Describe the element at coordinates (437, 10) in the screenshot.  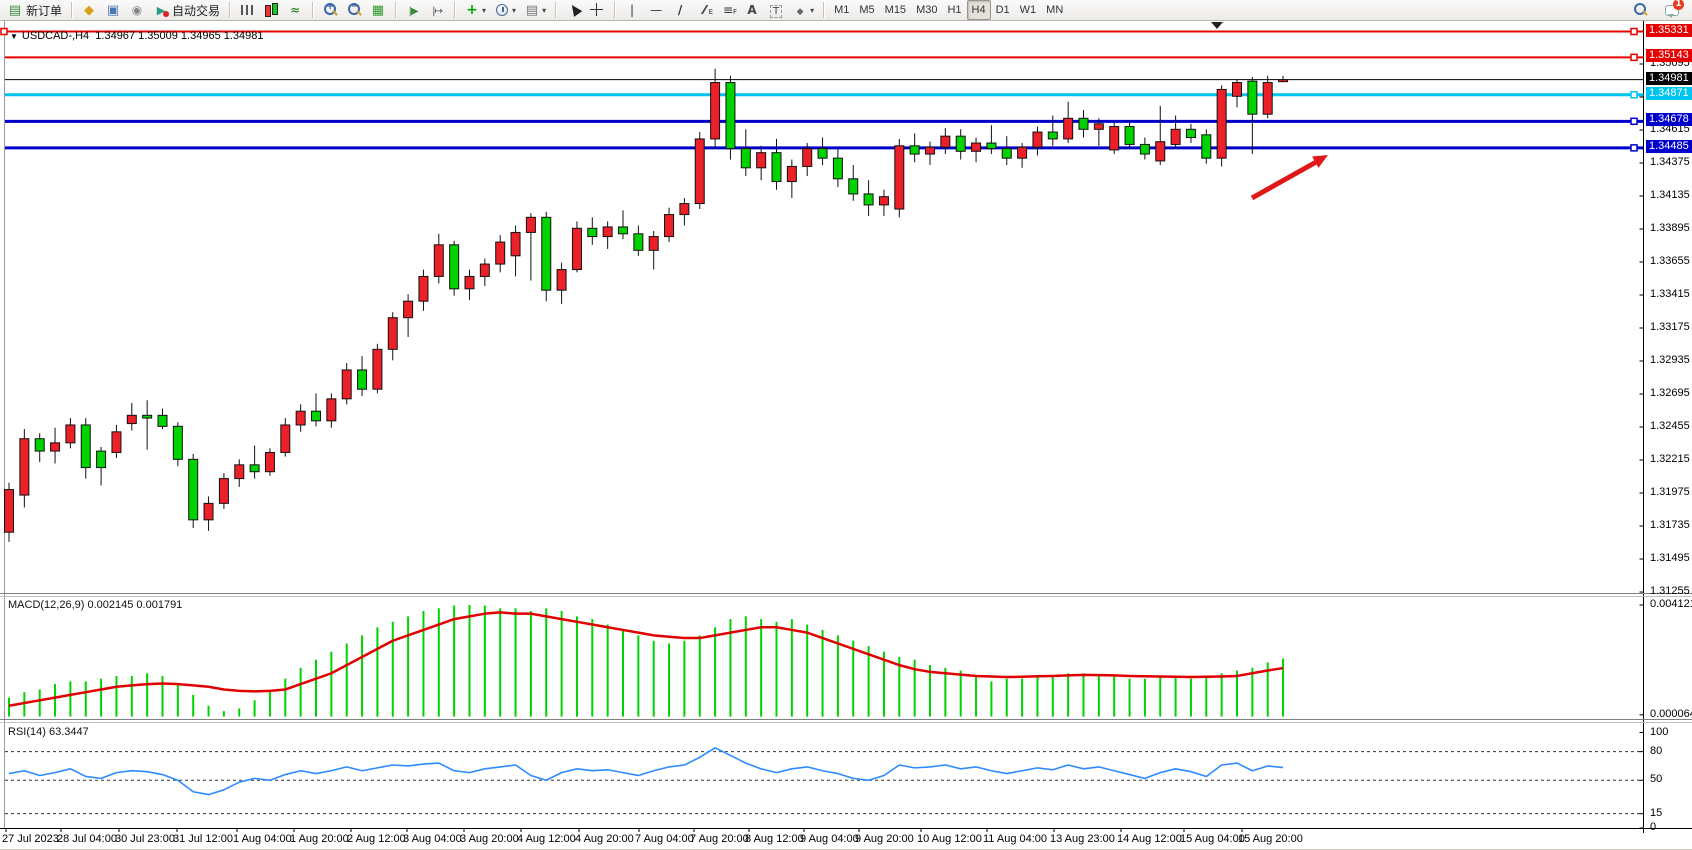
I see `chart-shift-button` at that location.